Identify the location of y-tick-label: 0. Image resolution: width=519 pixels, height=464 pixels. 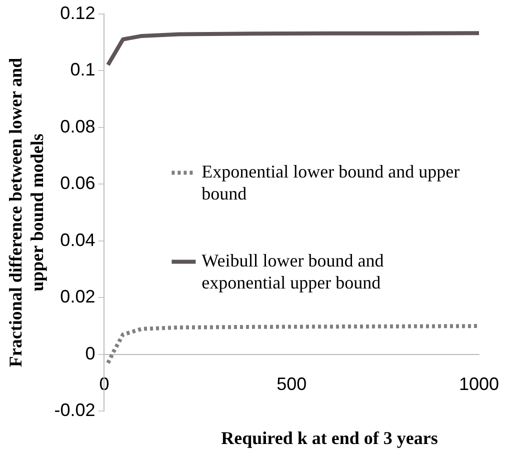
(90, 353).